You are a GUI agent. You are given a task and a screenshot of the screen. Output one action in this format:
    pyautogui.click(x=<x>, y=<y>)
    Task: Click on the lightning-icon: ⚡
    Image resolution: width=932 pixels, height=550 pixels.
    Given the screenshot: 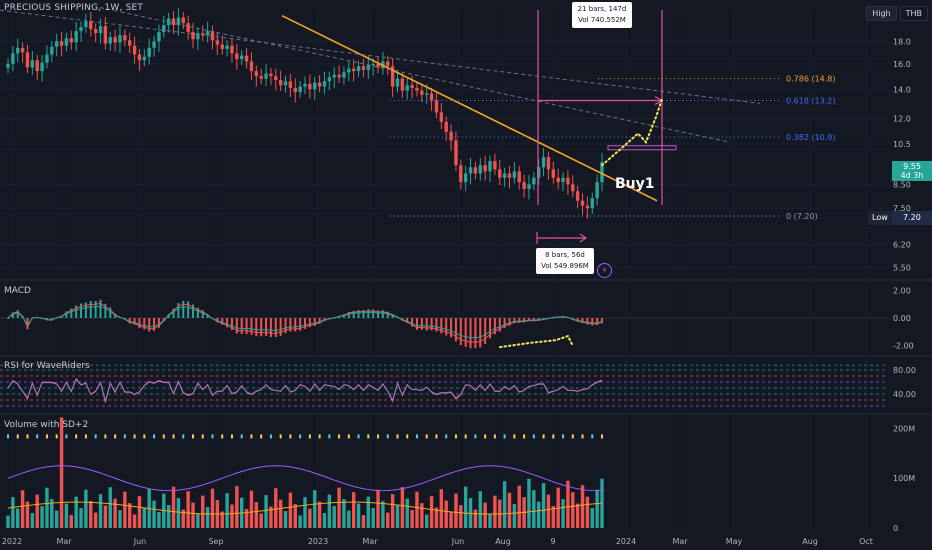 What is the action you would take?
    pyautogui.click(x=604, y=270)
    